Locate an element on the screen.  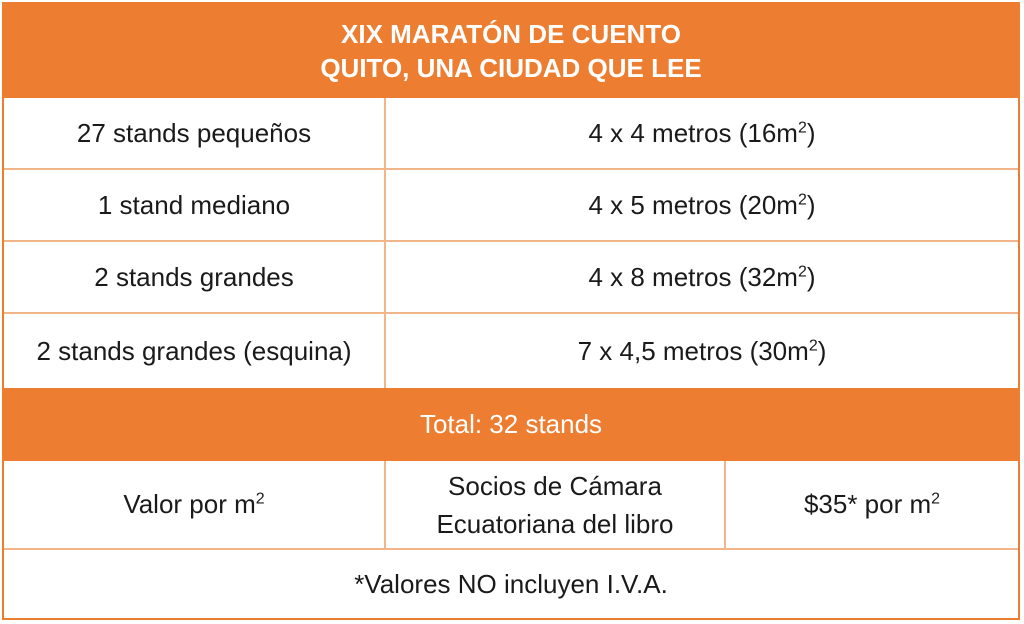
stand-size: 4 x 5 metros (20m2) is located at coordinates (702, 204).